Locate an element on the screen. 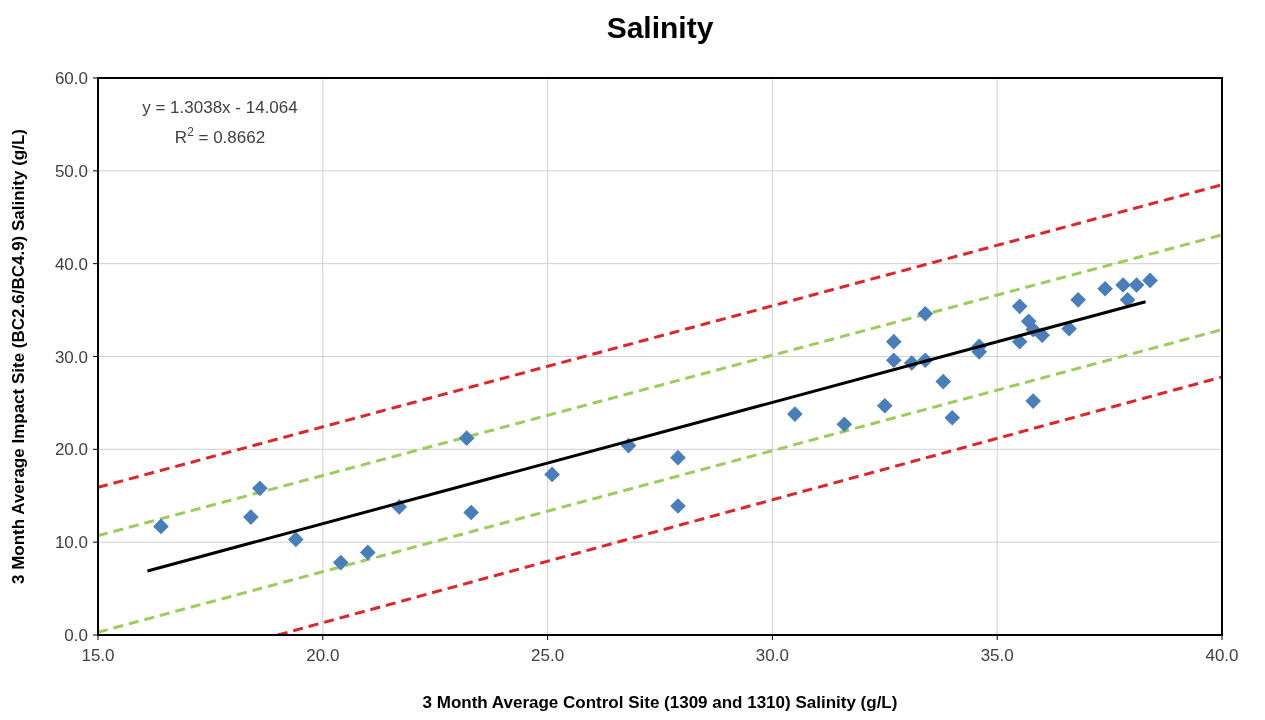 The width and height of the screenshot is (1265, 720). x-tick-label: 25.0 is located at coordinates (548, 655).